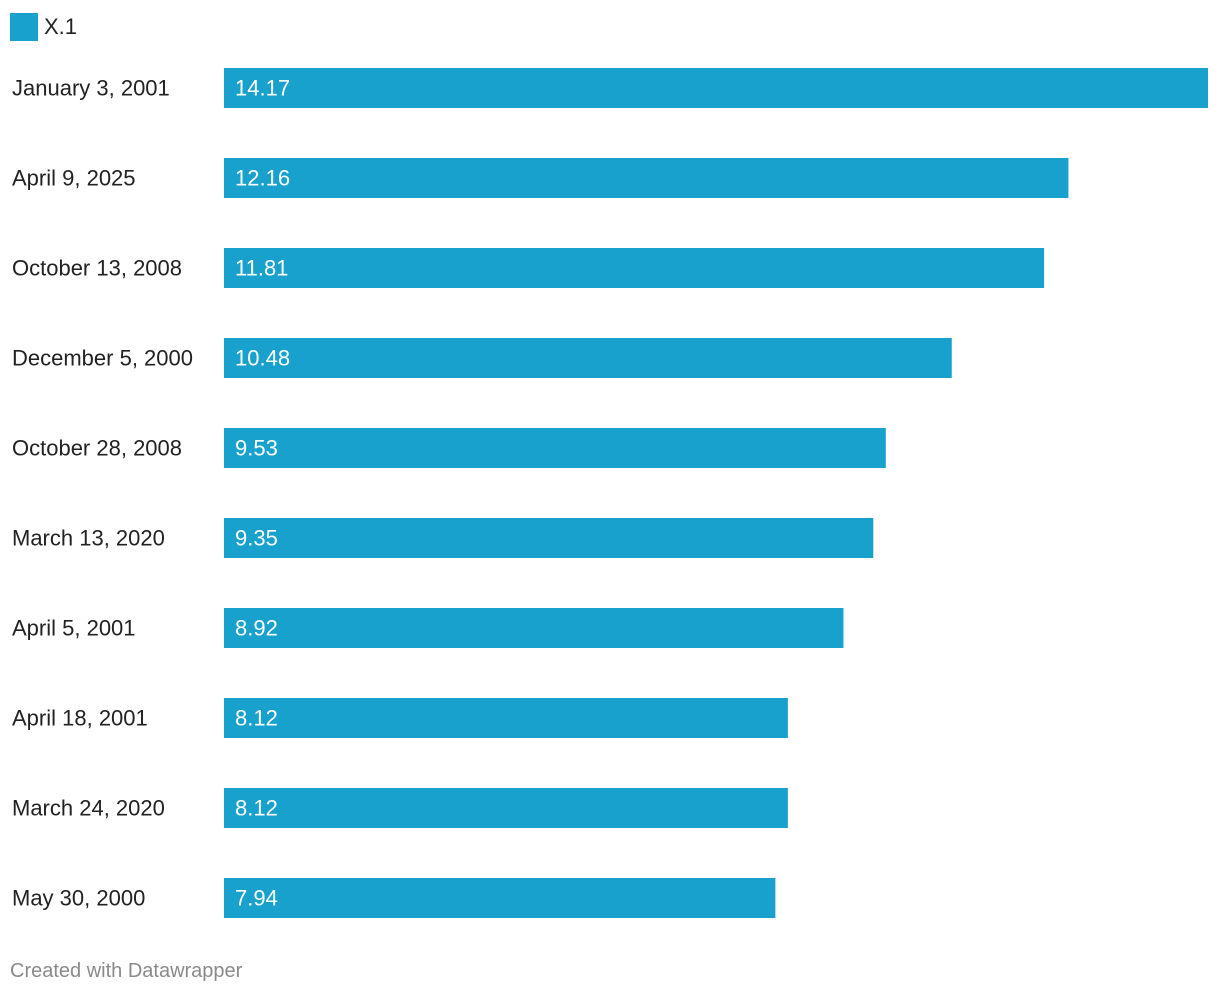 Image resolution: width=1220 pixels, height=996 pixels. I want to click on bar-value-label: 11.81, so click(261, 268).